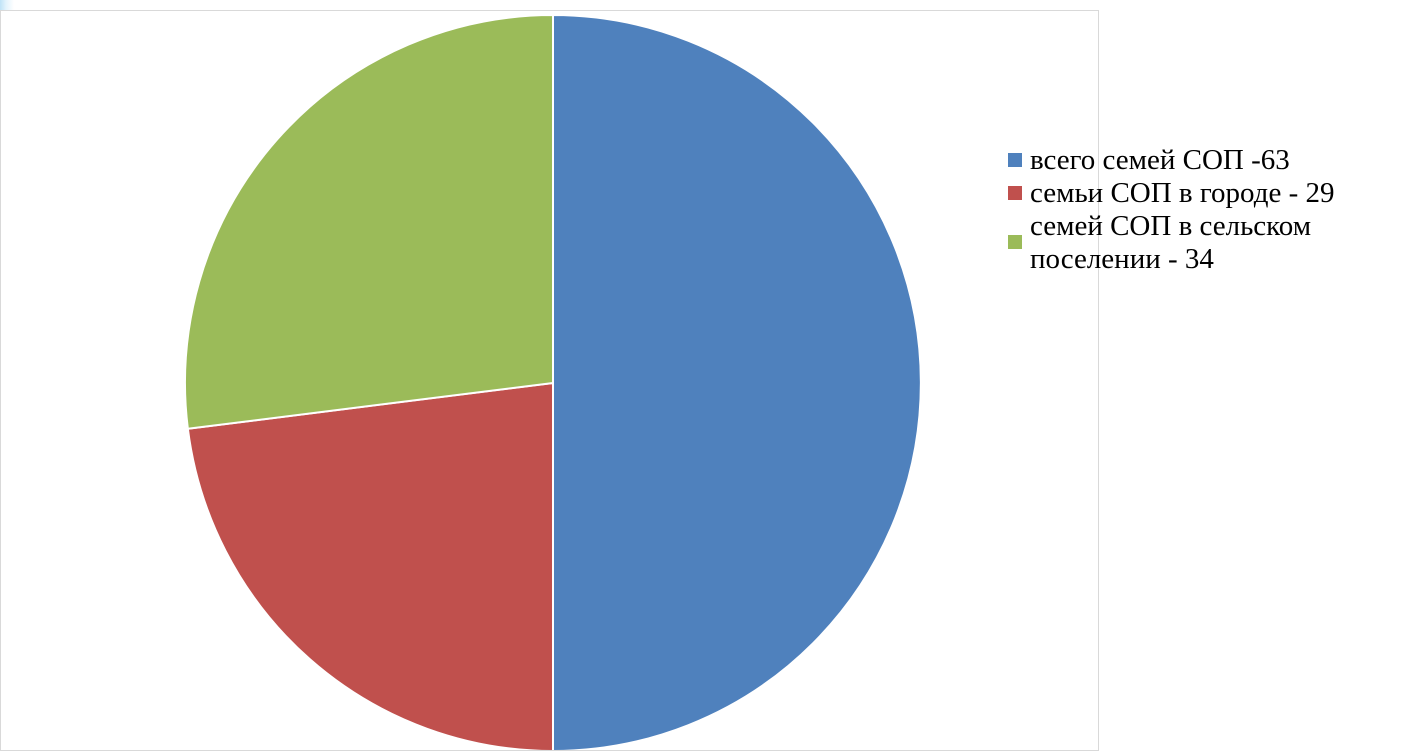 Image resolution: width=1427 pixels, height=751 pixels. I want to click on pie-slice-rural, so click(369, 221).